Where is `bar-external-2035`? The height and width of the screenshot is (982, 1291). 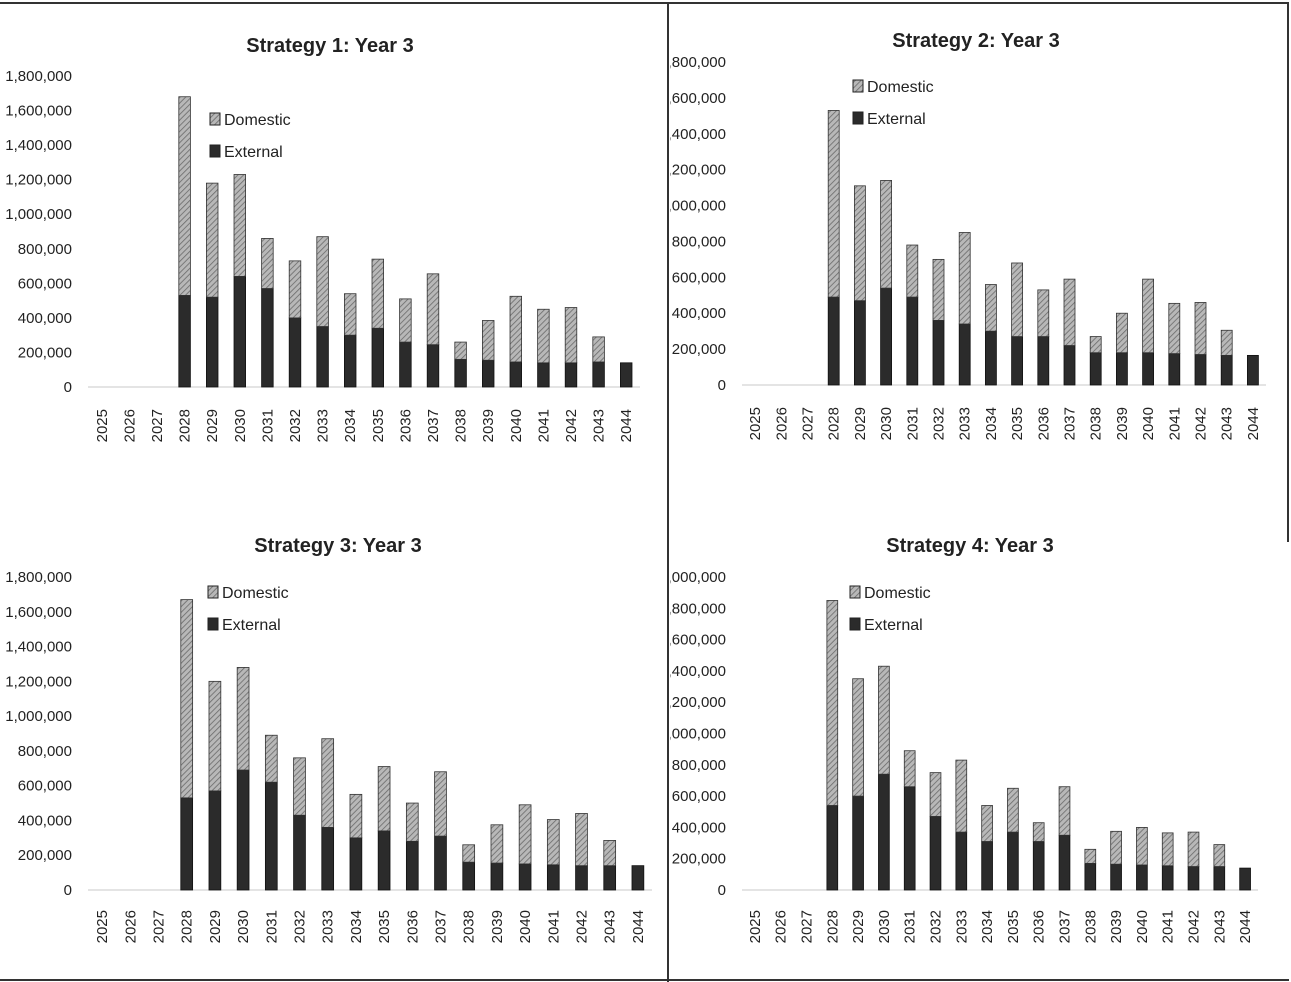 bar-external-2035 is located at coordinates (1017, 361).